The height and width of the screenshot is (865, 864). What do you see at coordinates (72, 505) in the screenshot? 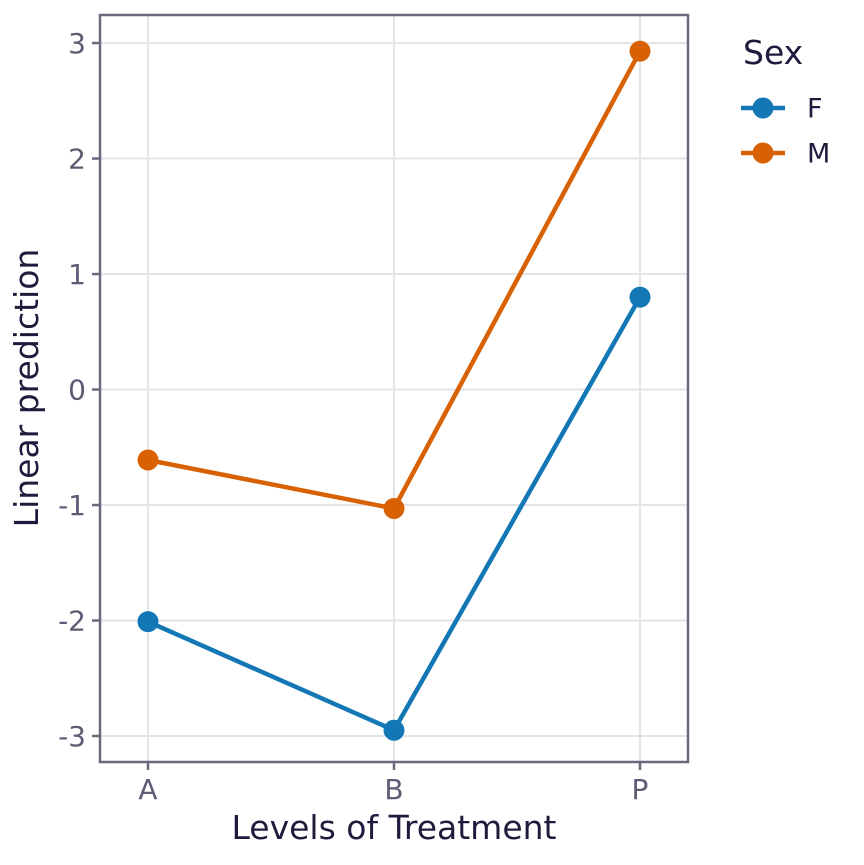
I see `y-tick-label: -1` at bounding box center [72, 505].